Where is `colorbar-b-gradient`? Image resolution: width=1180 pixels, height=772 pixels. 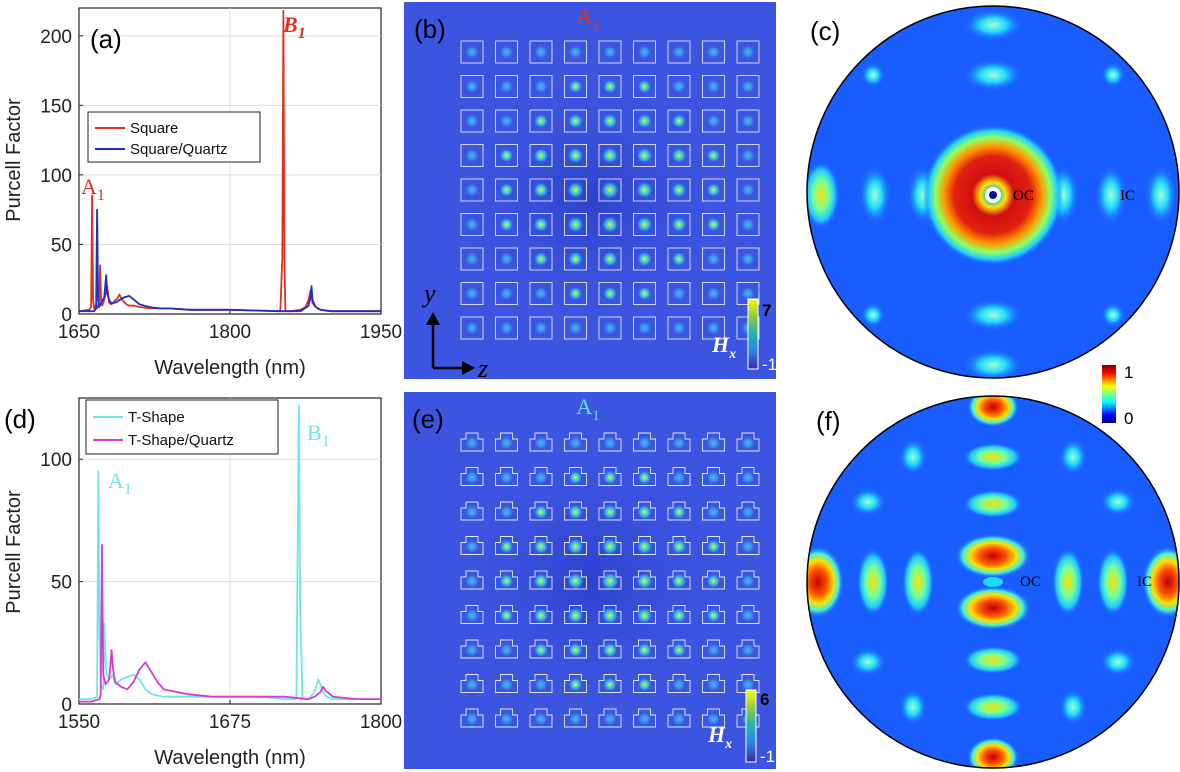
colorbar-b-gradient is located at coordinates (753, 334).